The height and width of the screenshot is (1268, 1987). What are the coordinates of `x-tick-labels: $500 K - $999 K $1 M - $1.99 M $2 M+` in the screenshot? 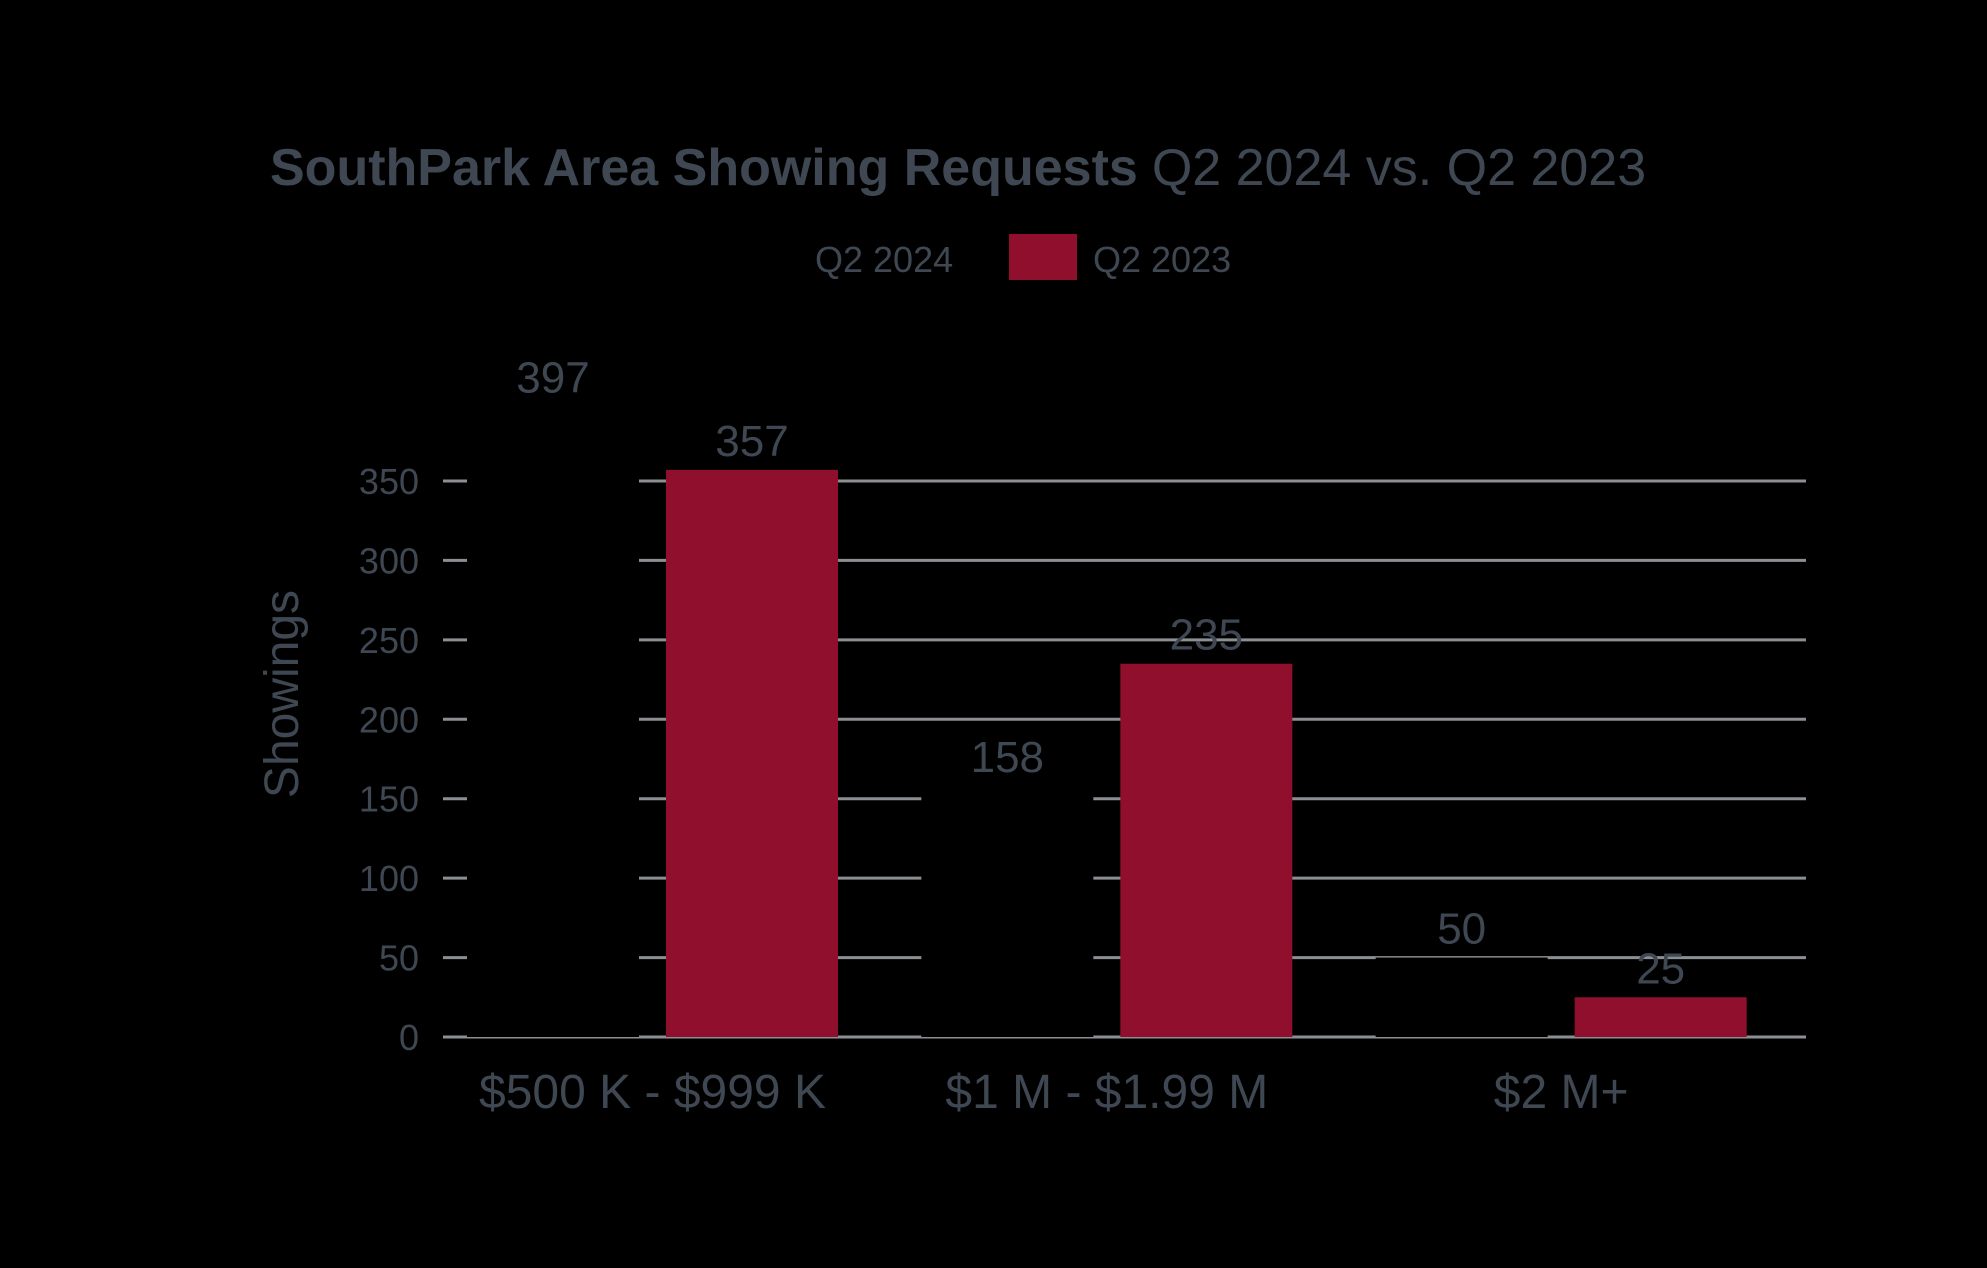 It's located at (1054, 1092).